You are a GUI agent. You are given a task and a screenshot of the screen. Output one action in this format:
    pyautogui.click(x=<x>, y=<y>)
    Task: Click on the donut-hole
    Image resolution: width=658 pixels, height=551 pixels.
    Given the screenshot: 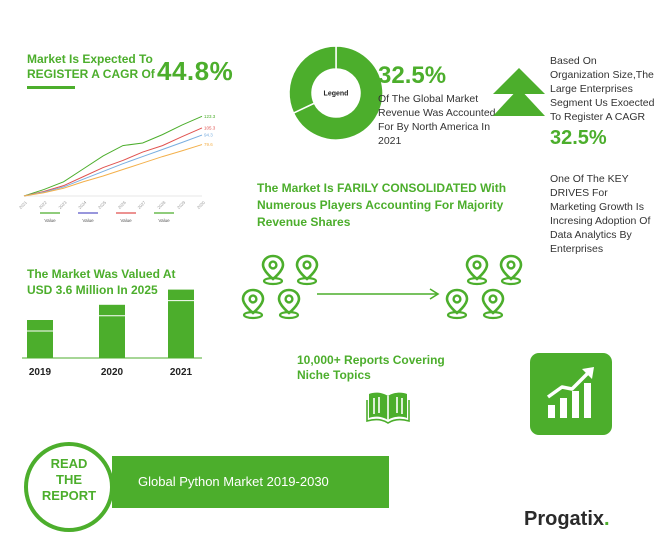 What is the action you would take?
    pyautogui.click(x=336, y=93)
    